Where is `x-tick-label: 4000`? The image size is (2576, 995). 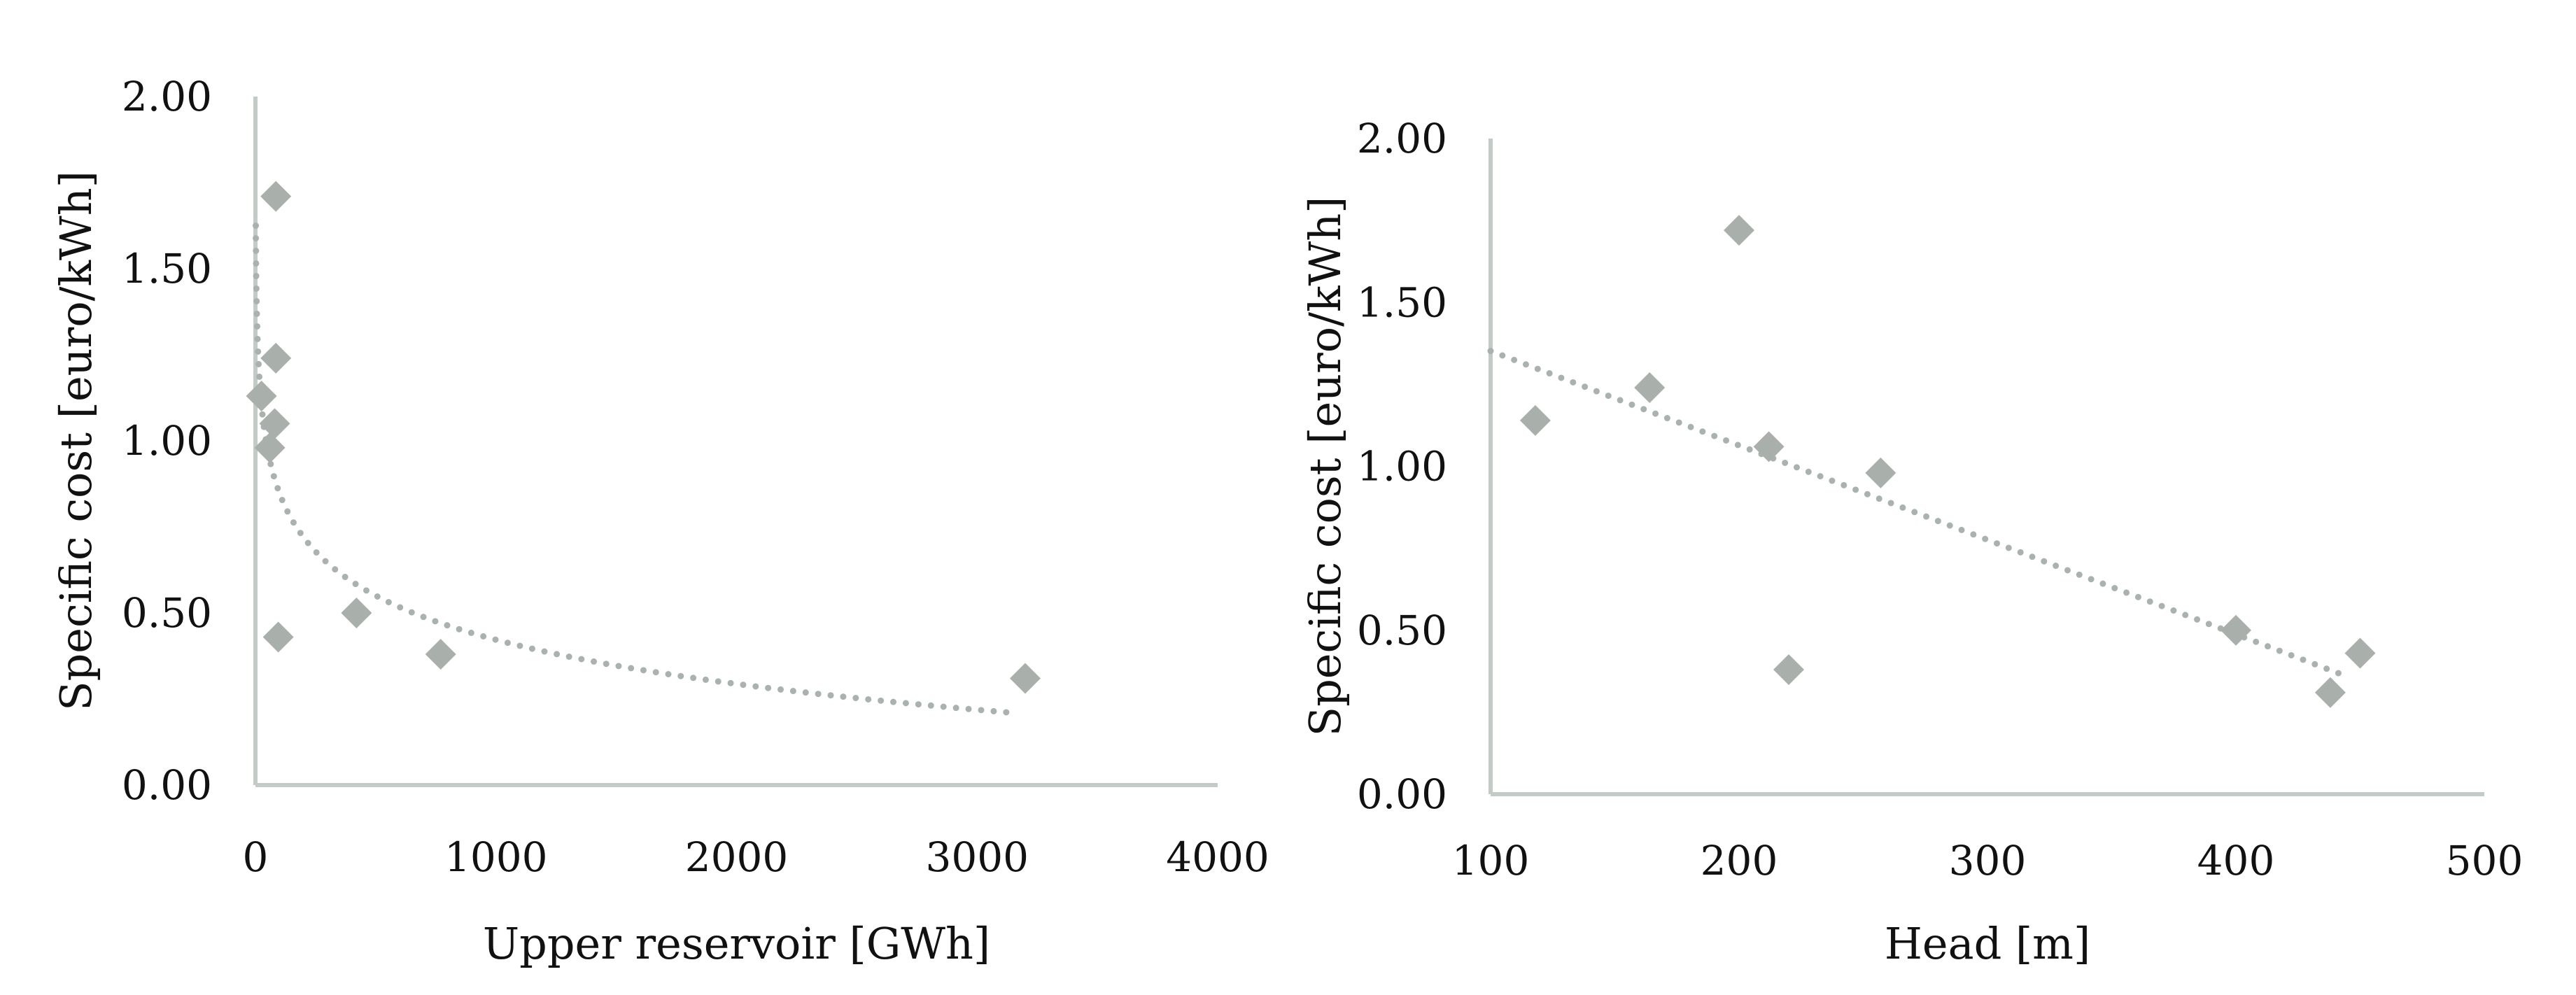 x-tick-label: 4000 is located at coordinates (1217, 857).